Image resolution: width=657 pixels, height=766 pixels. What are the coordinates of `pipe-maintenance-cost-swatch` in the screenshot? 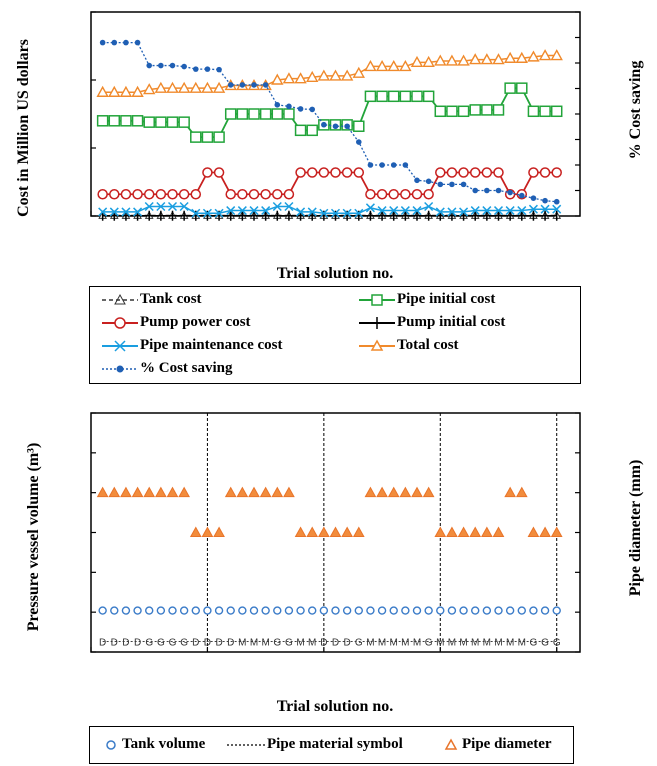 It's located at (120, 345).